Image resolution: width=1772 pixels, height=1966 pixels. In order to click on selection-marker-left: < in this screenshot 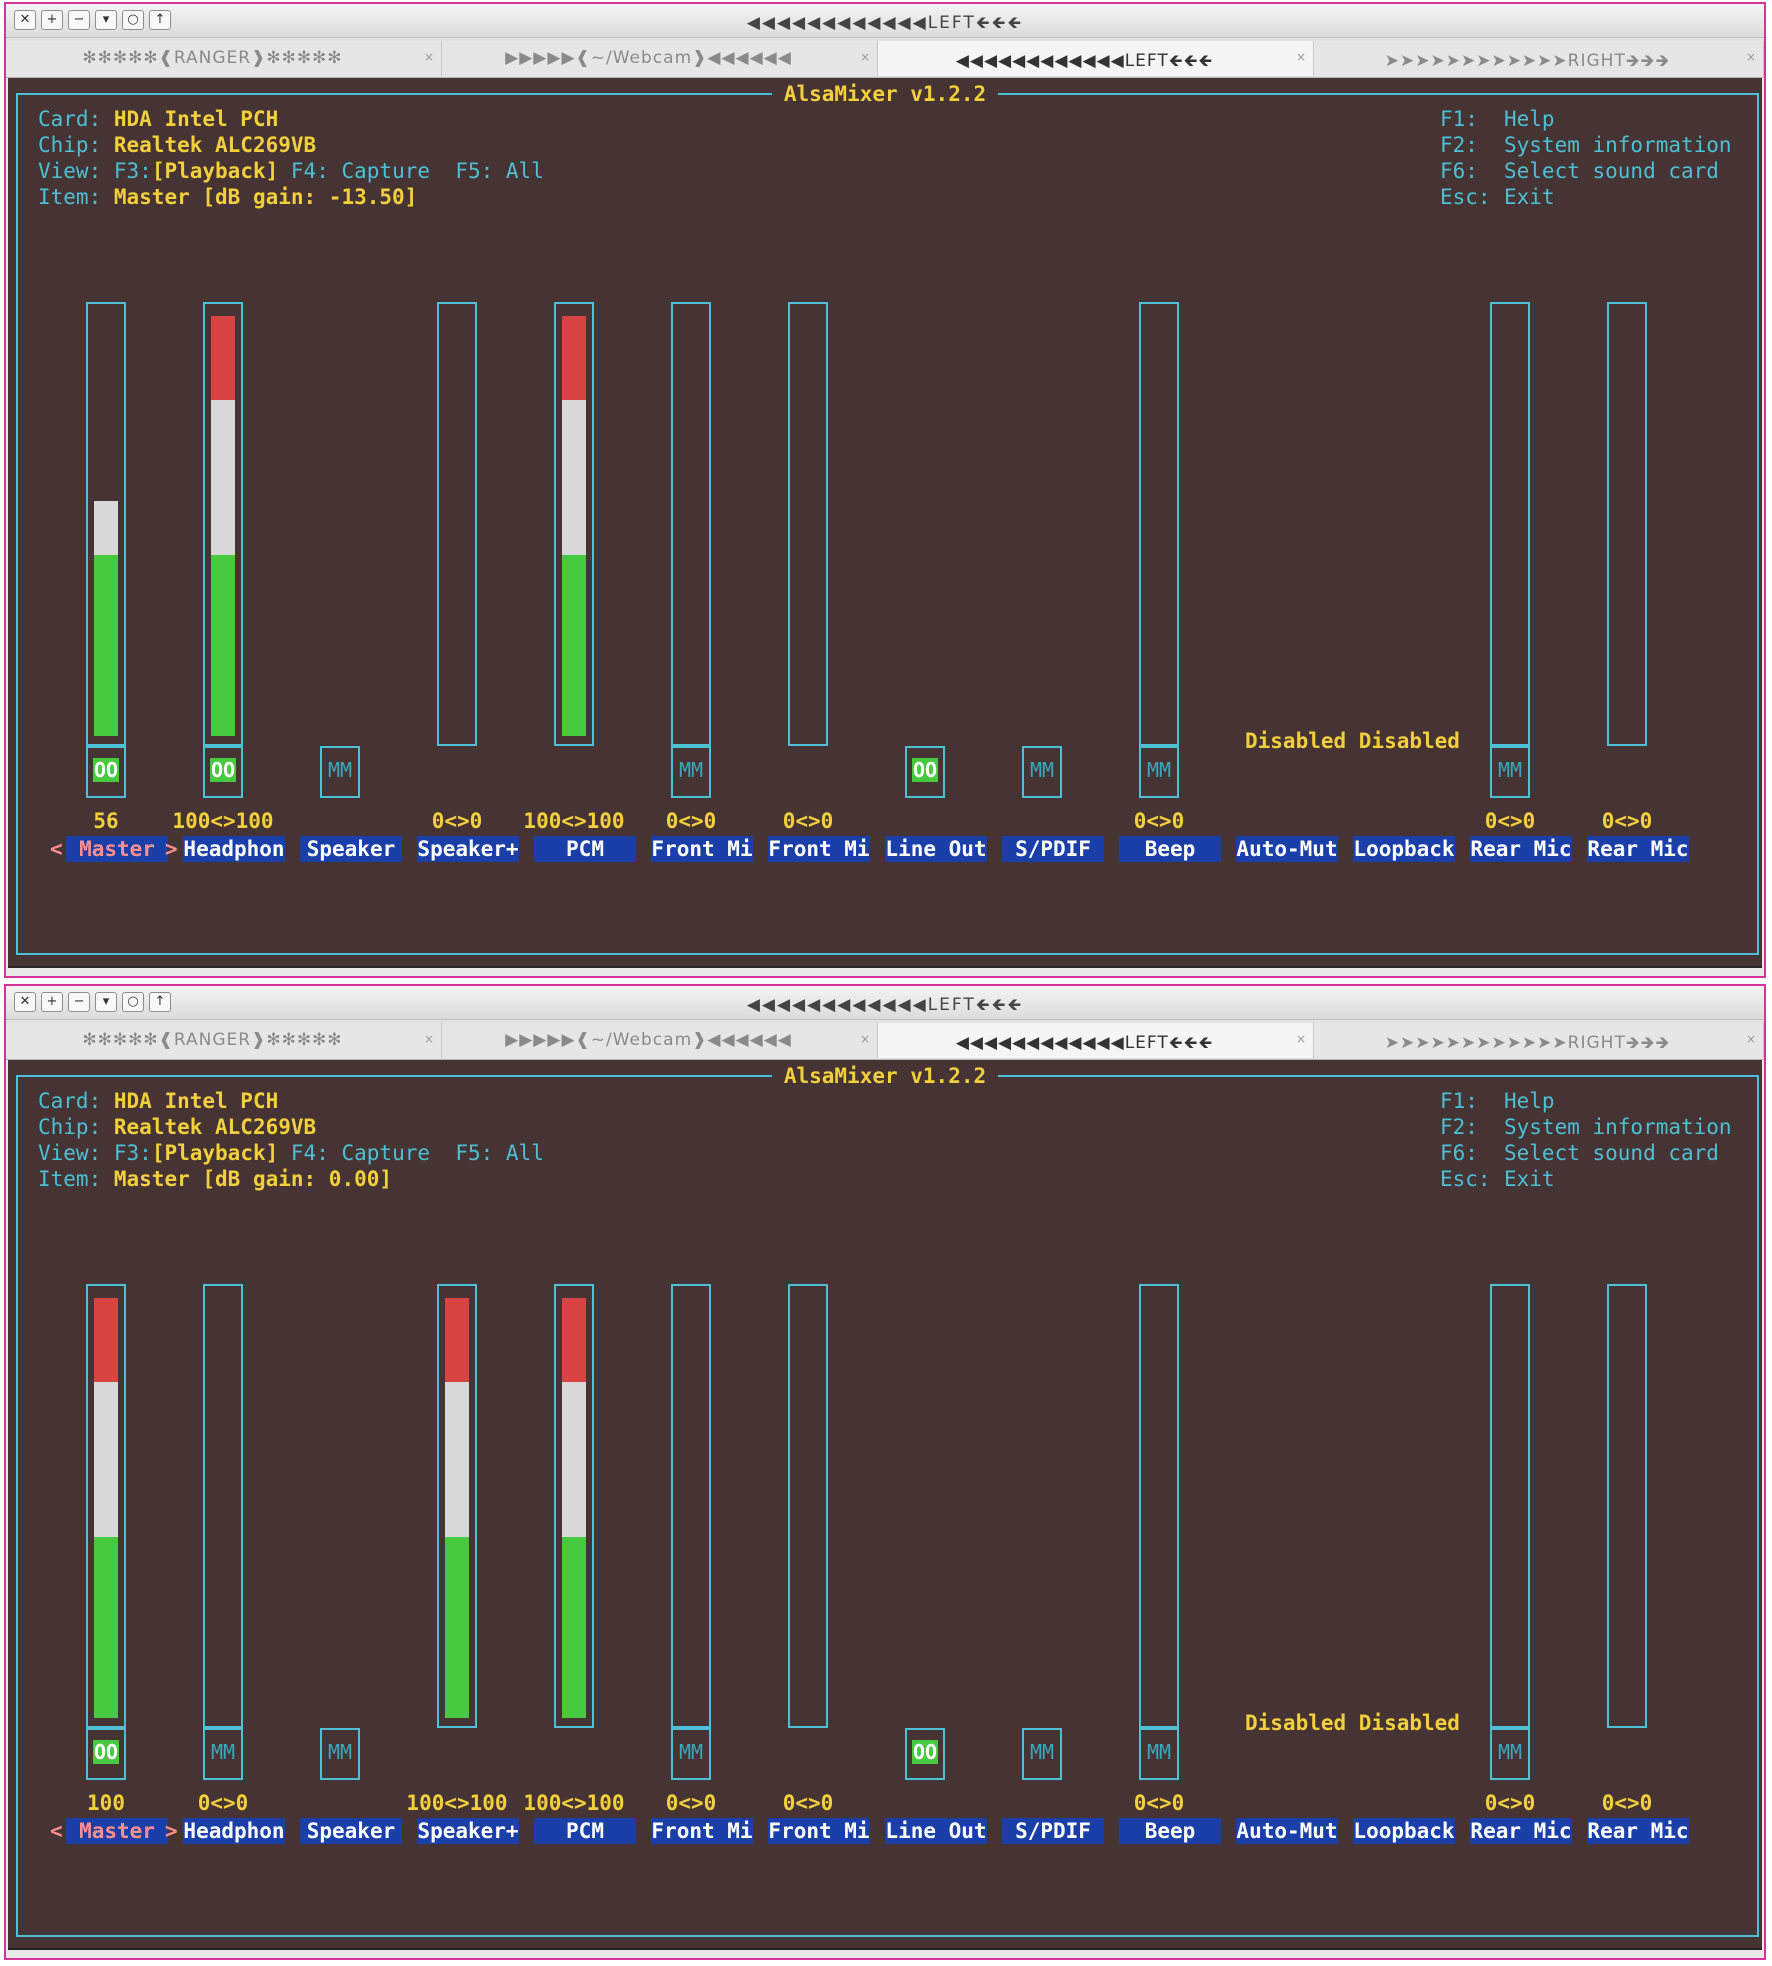, I will do `click(56, 1831)`.